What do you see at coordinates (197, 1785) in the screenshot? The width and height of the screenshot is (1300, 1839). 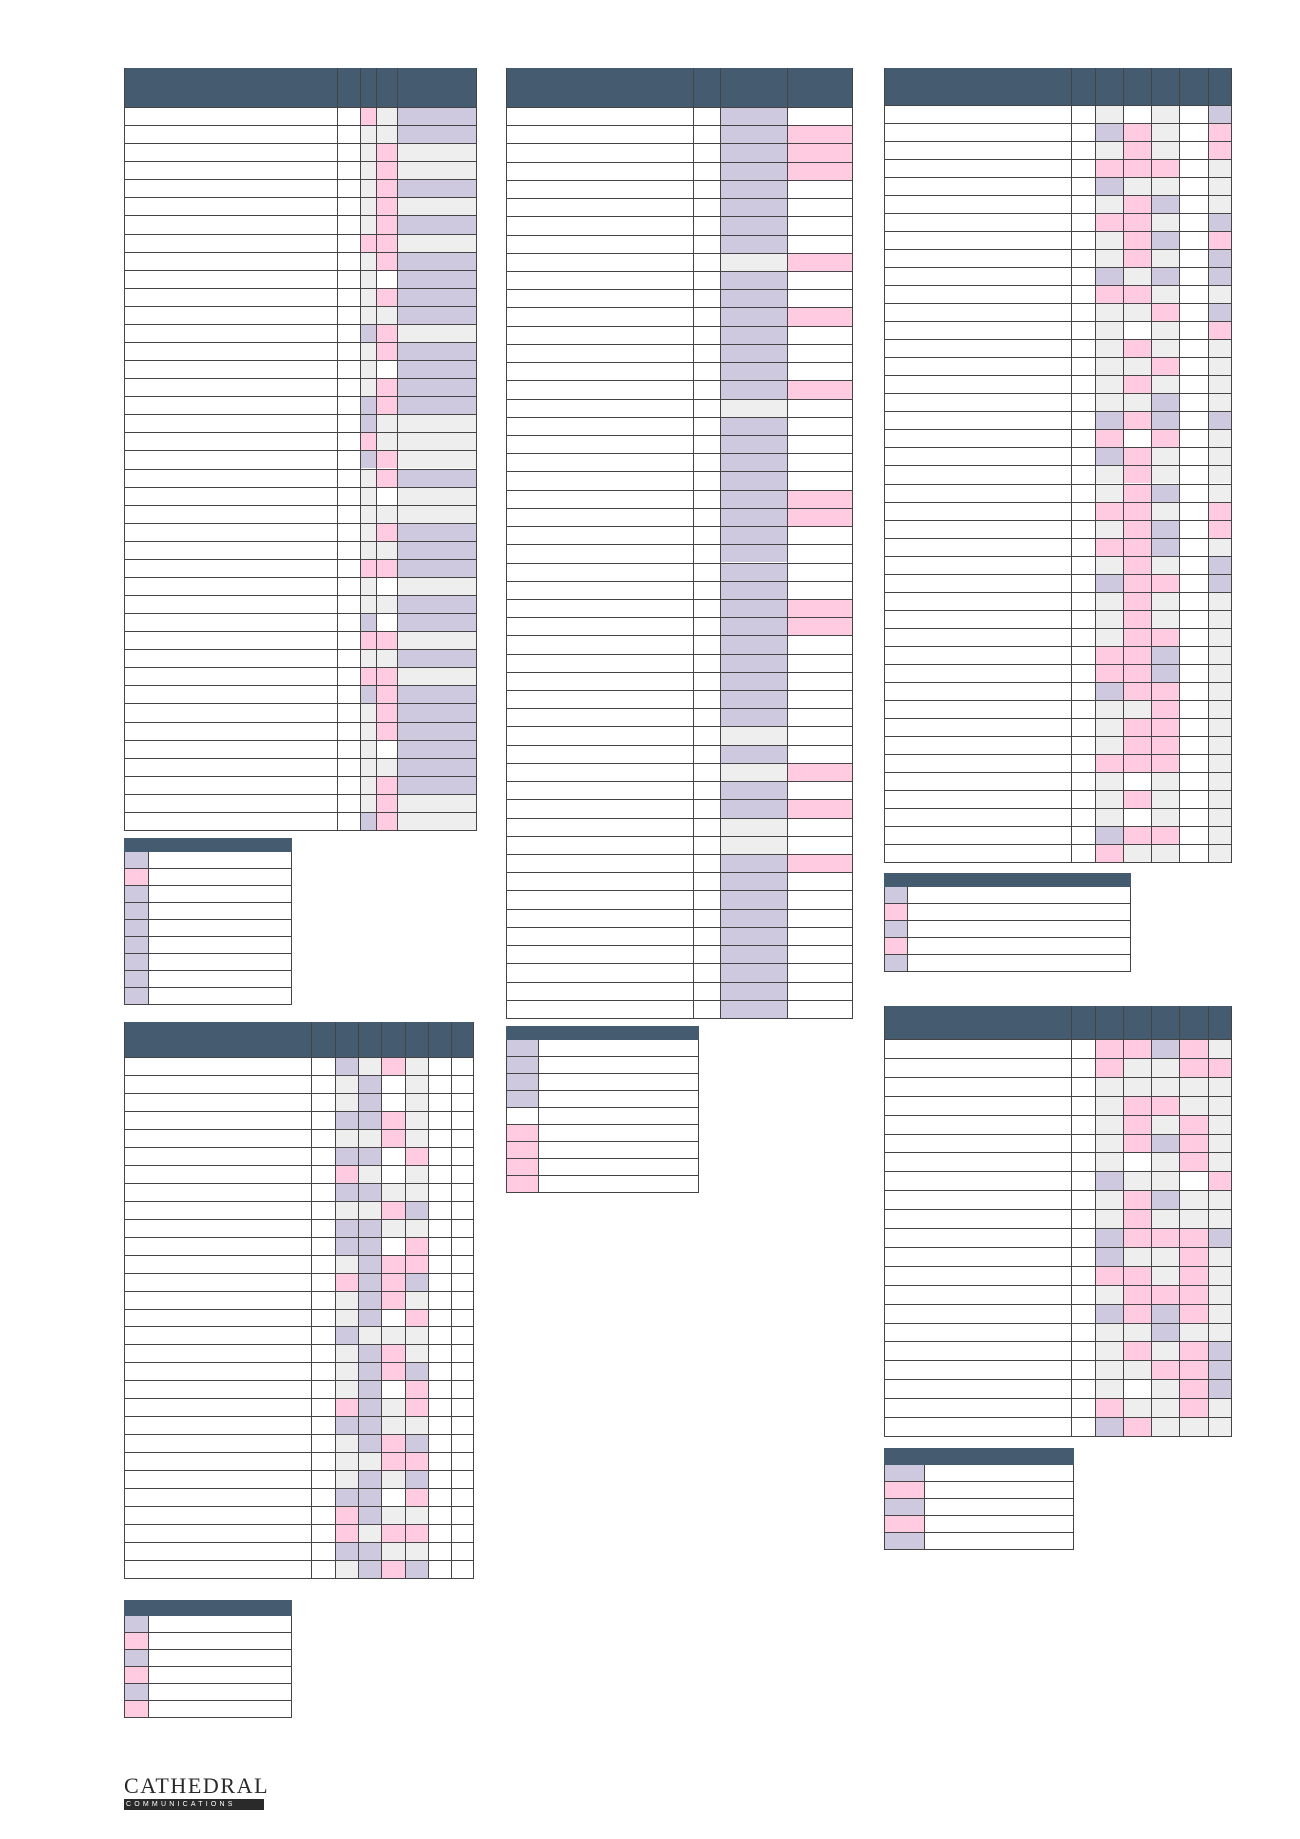 I see `logo-wordmark: CATHEDRAL` at bounding box center [197, 1785].